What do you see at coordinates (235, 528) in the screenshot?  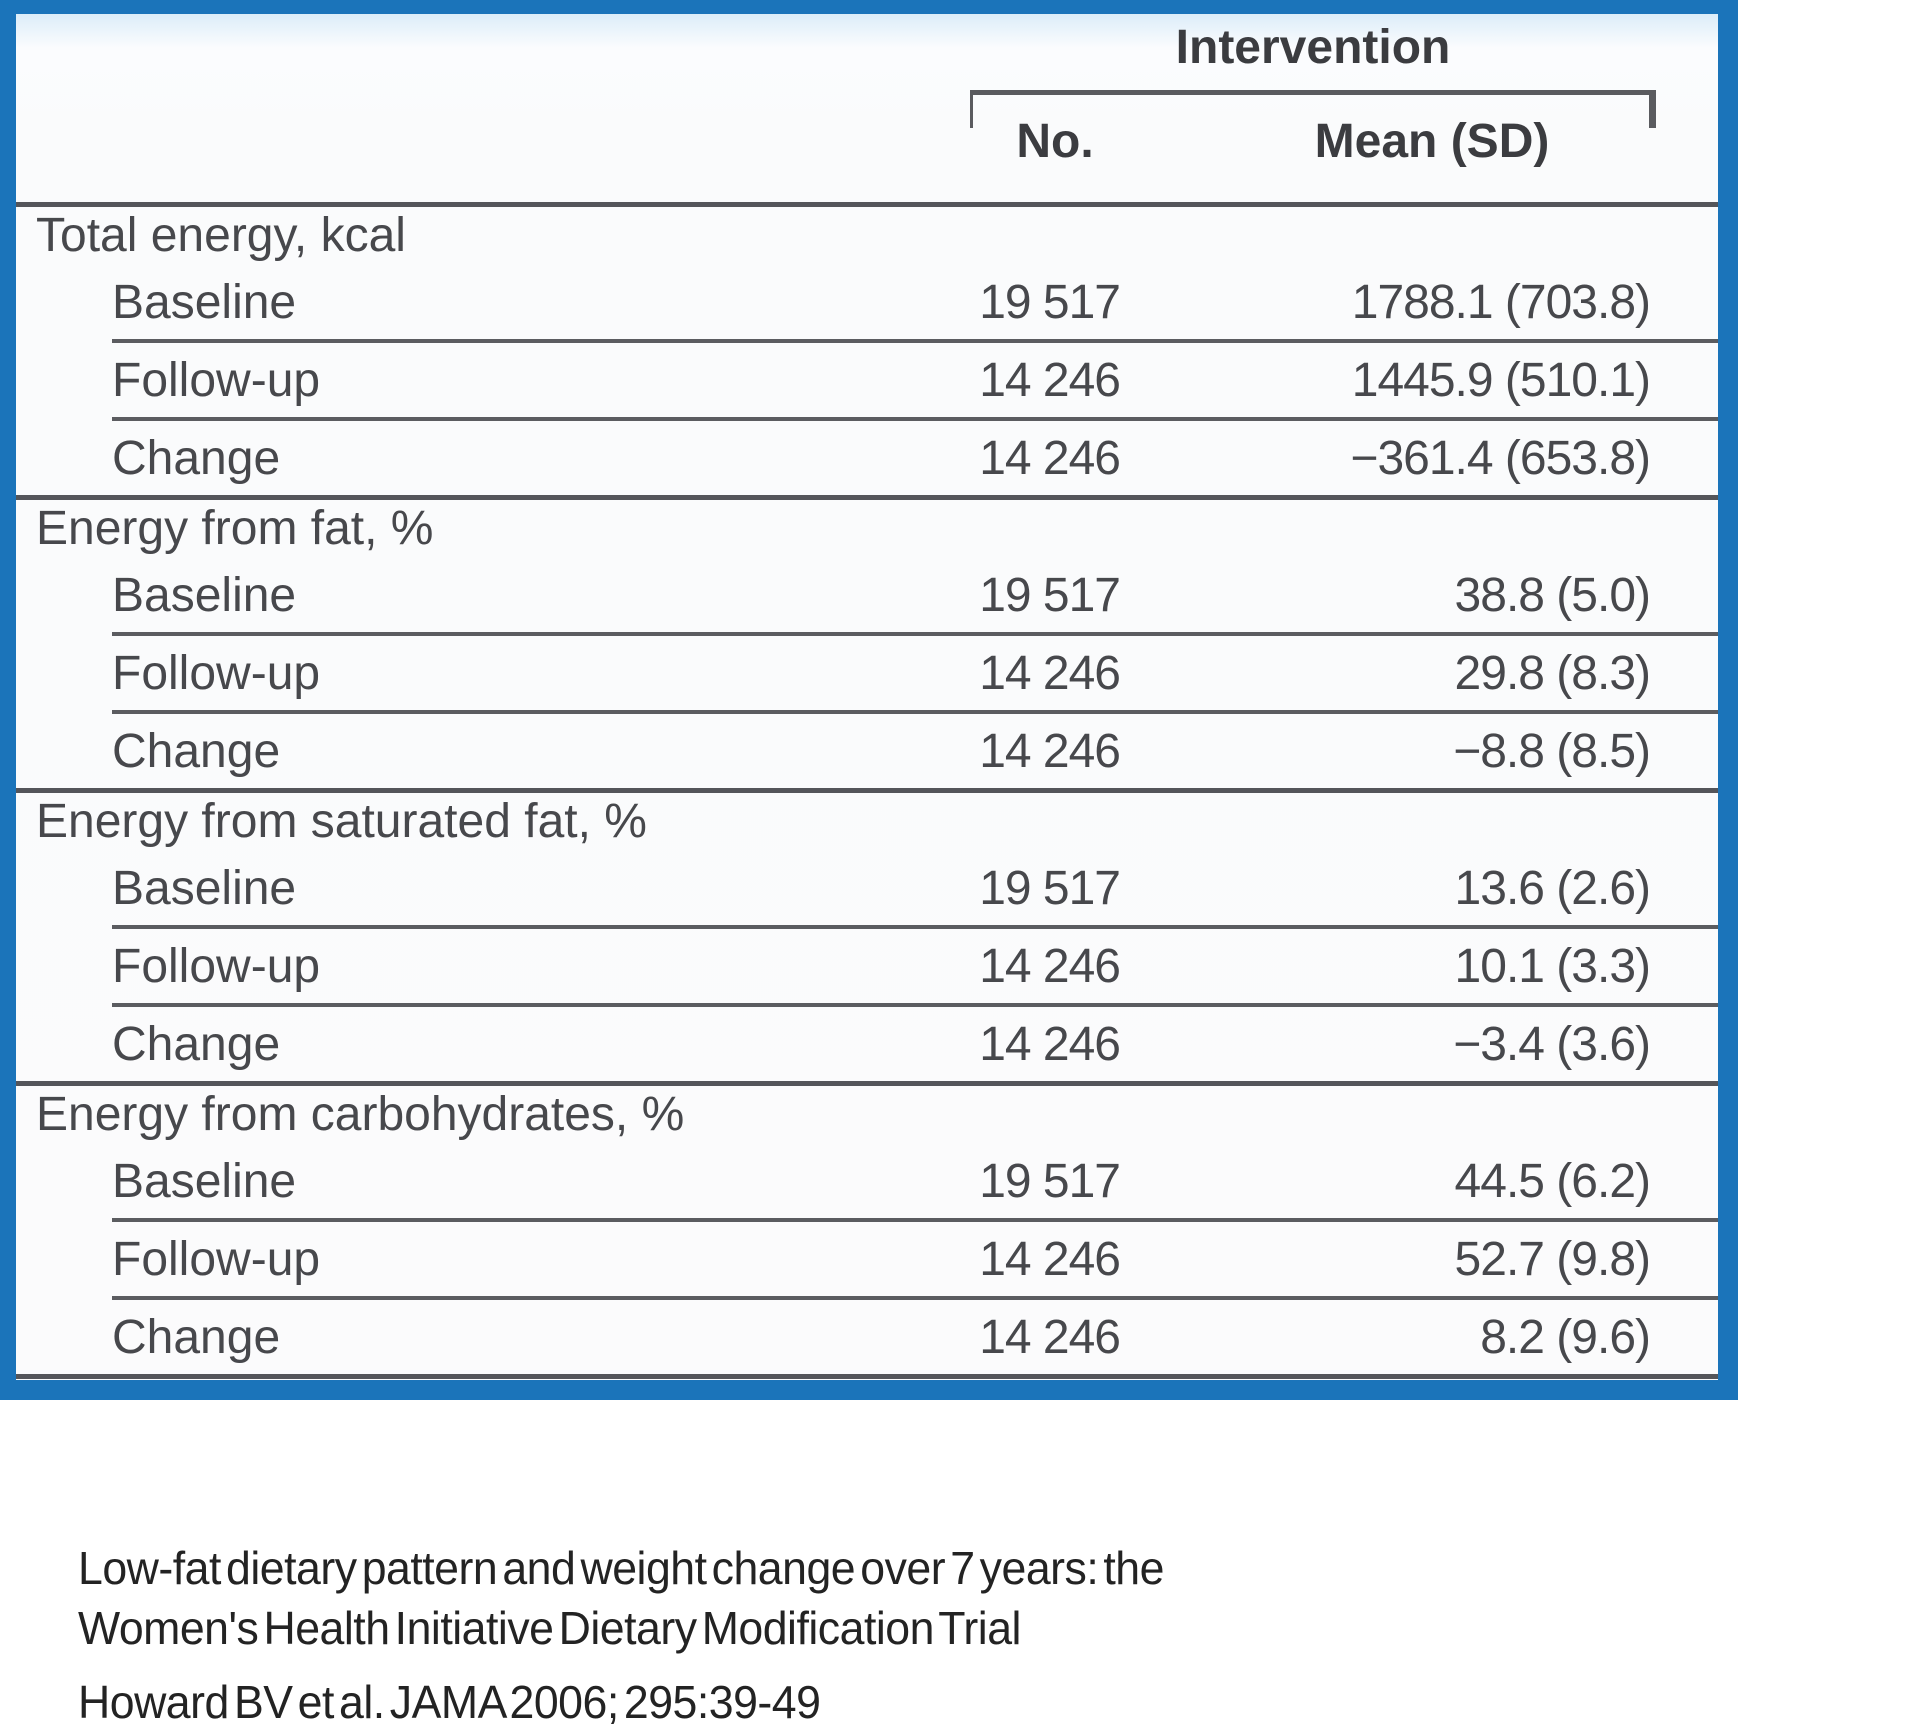 I see `section-label: Energy from fat, %` at bounding box center [235, 528].